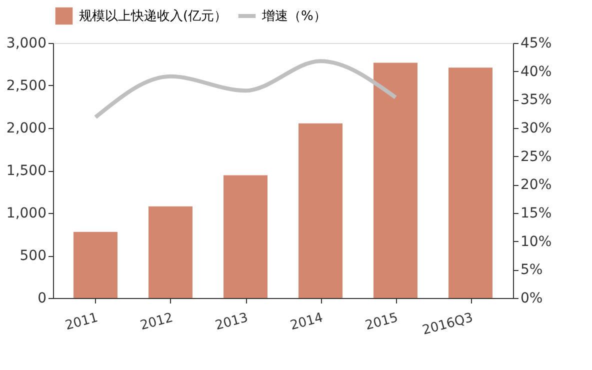 Image resolution: width=592 pixels, height=370 pixels. I want to click on y2-tick-label: 10%, so click(536, 242).